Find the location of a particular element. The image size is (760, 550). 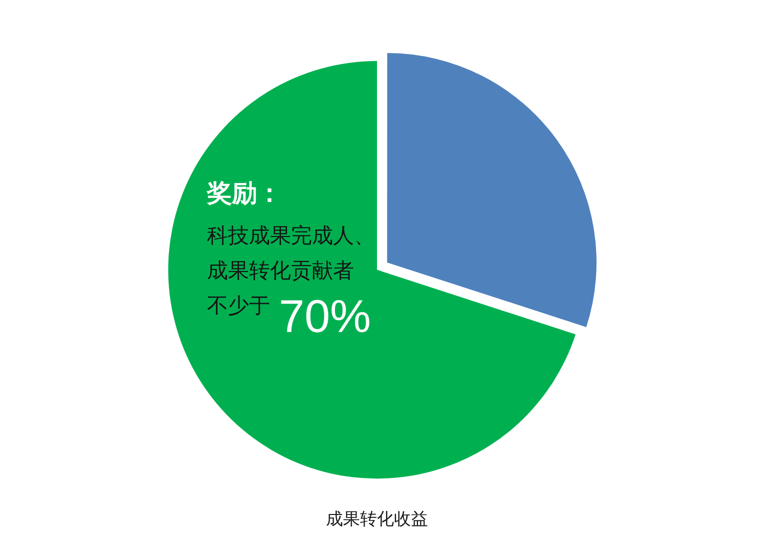

text: 科技成果完成人、 is located at coordinates (290, 236).